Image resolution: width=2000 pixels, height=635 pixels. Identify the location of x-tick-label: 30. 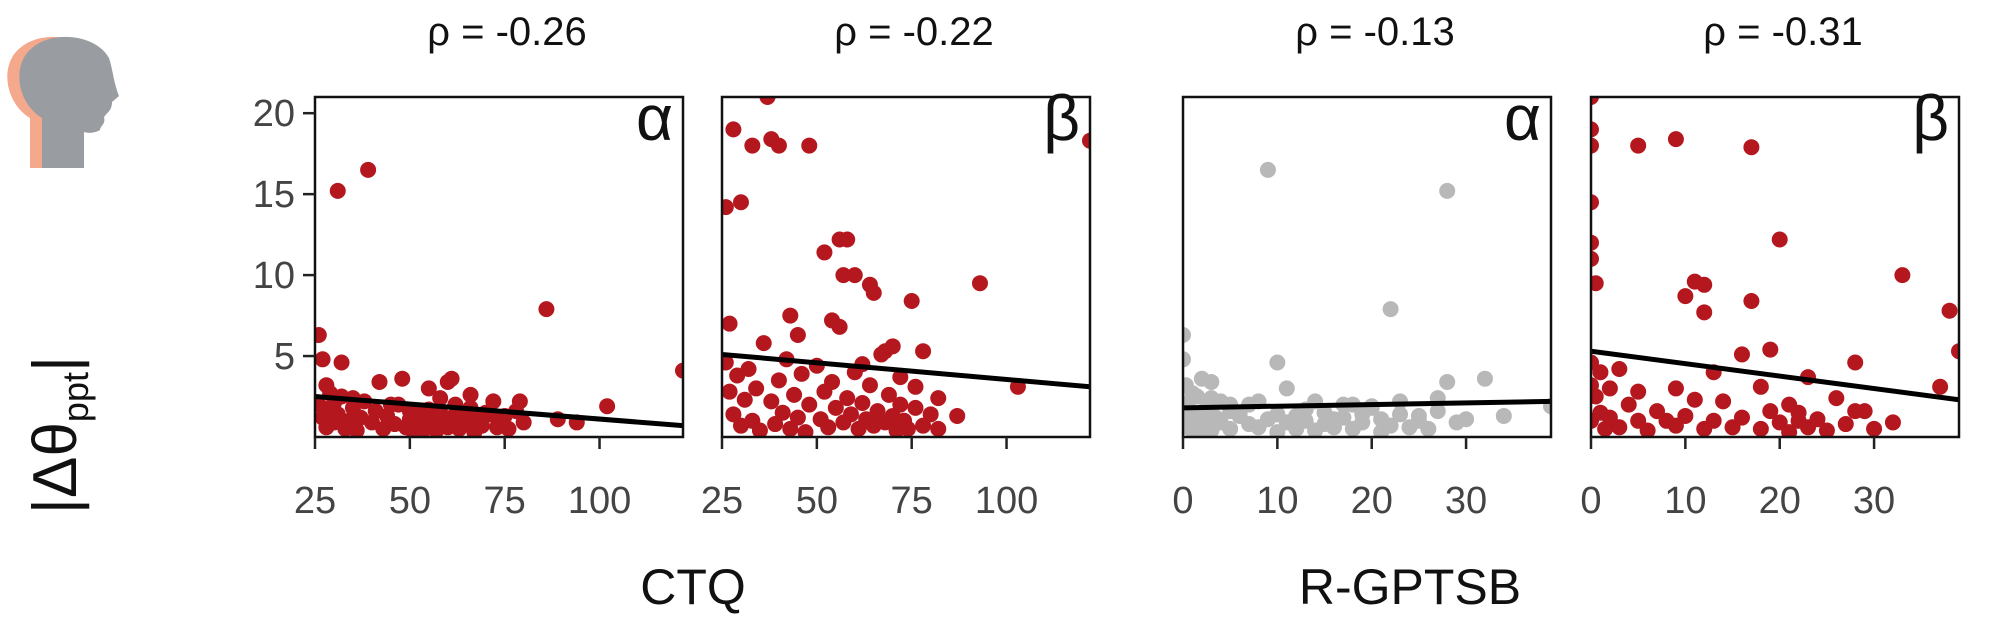
(1466, 501).